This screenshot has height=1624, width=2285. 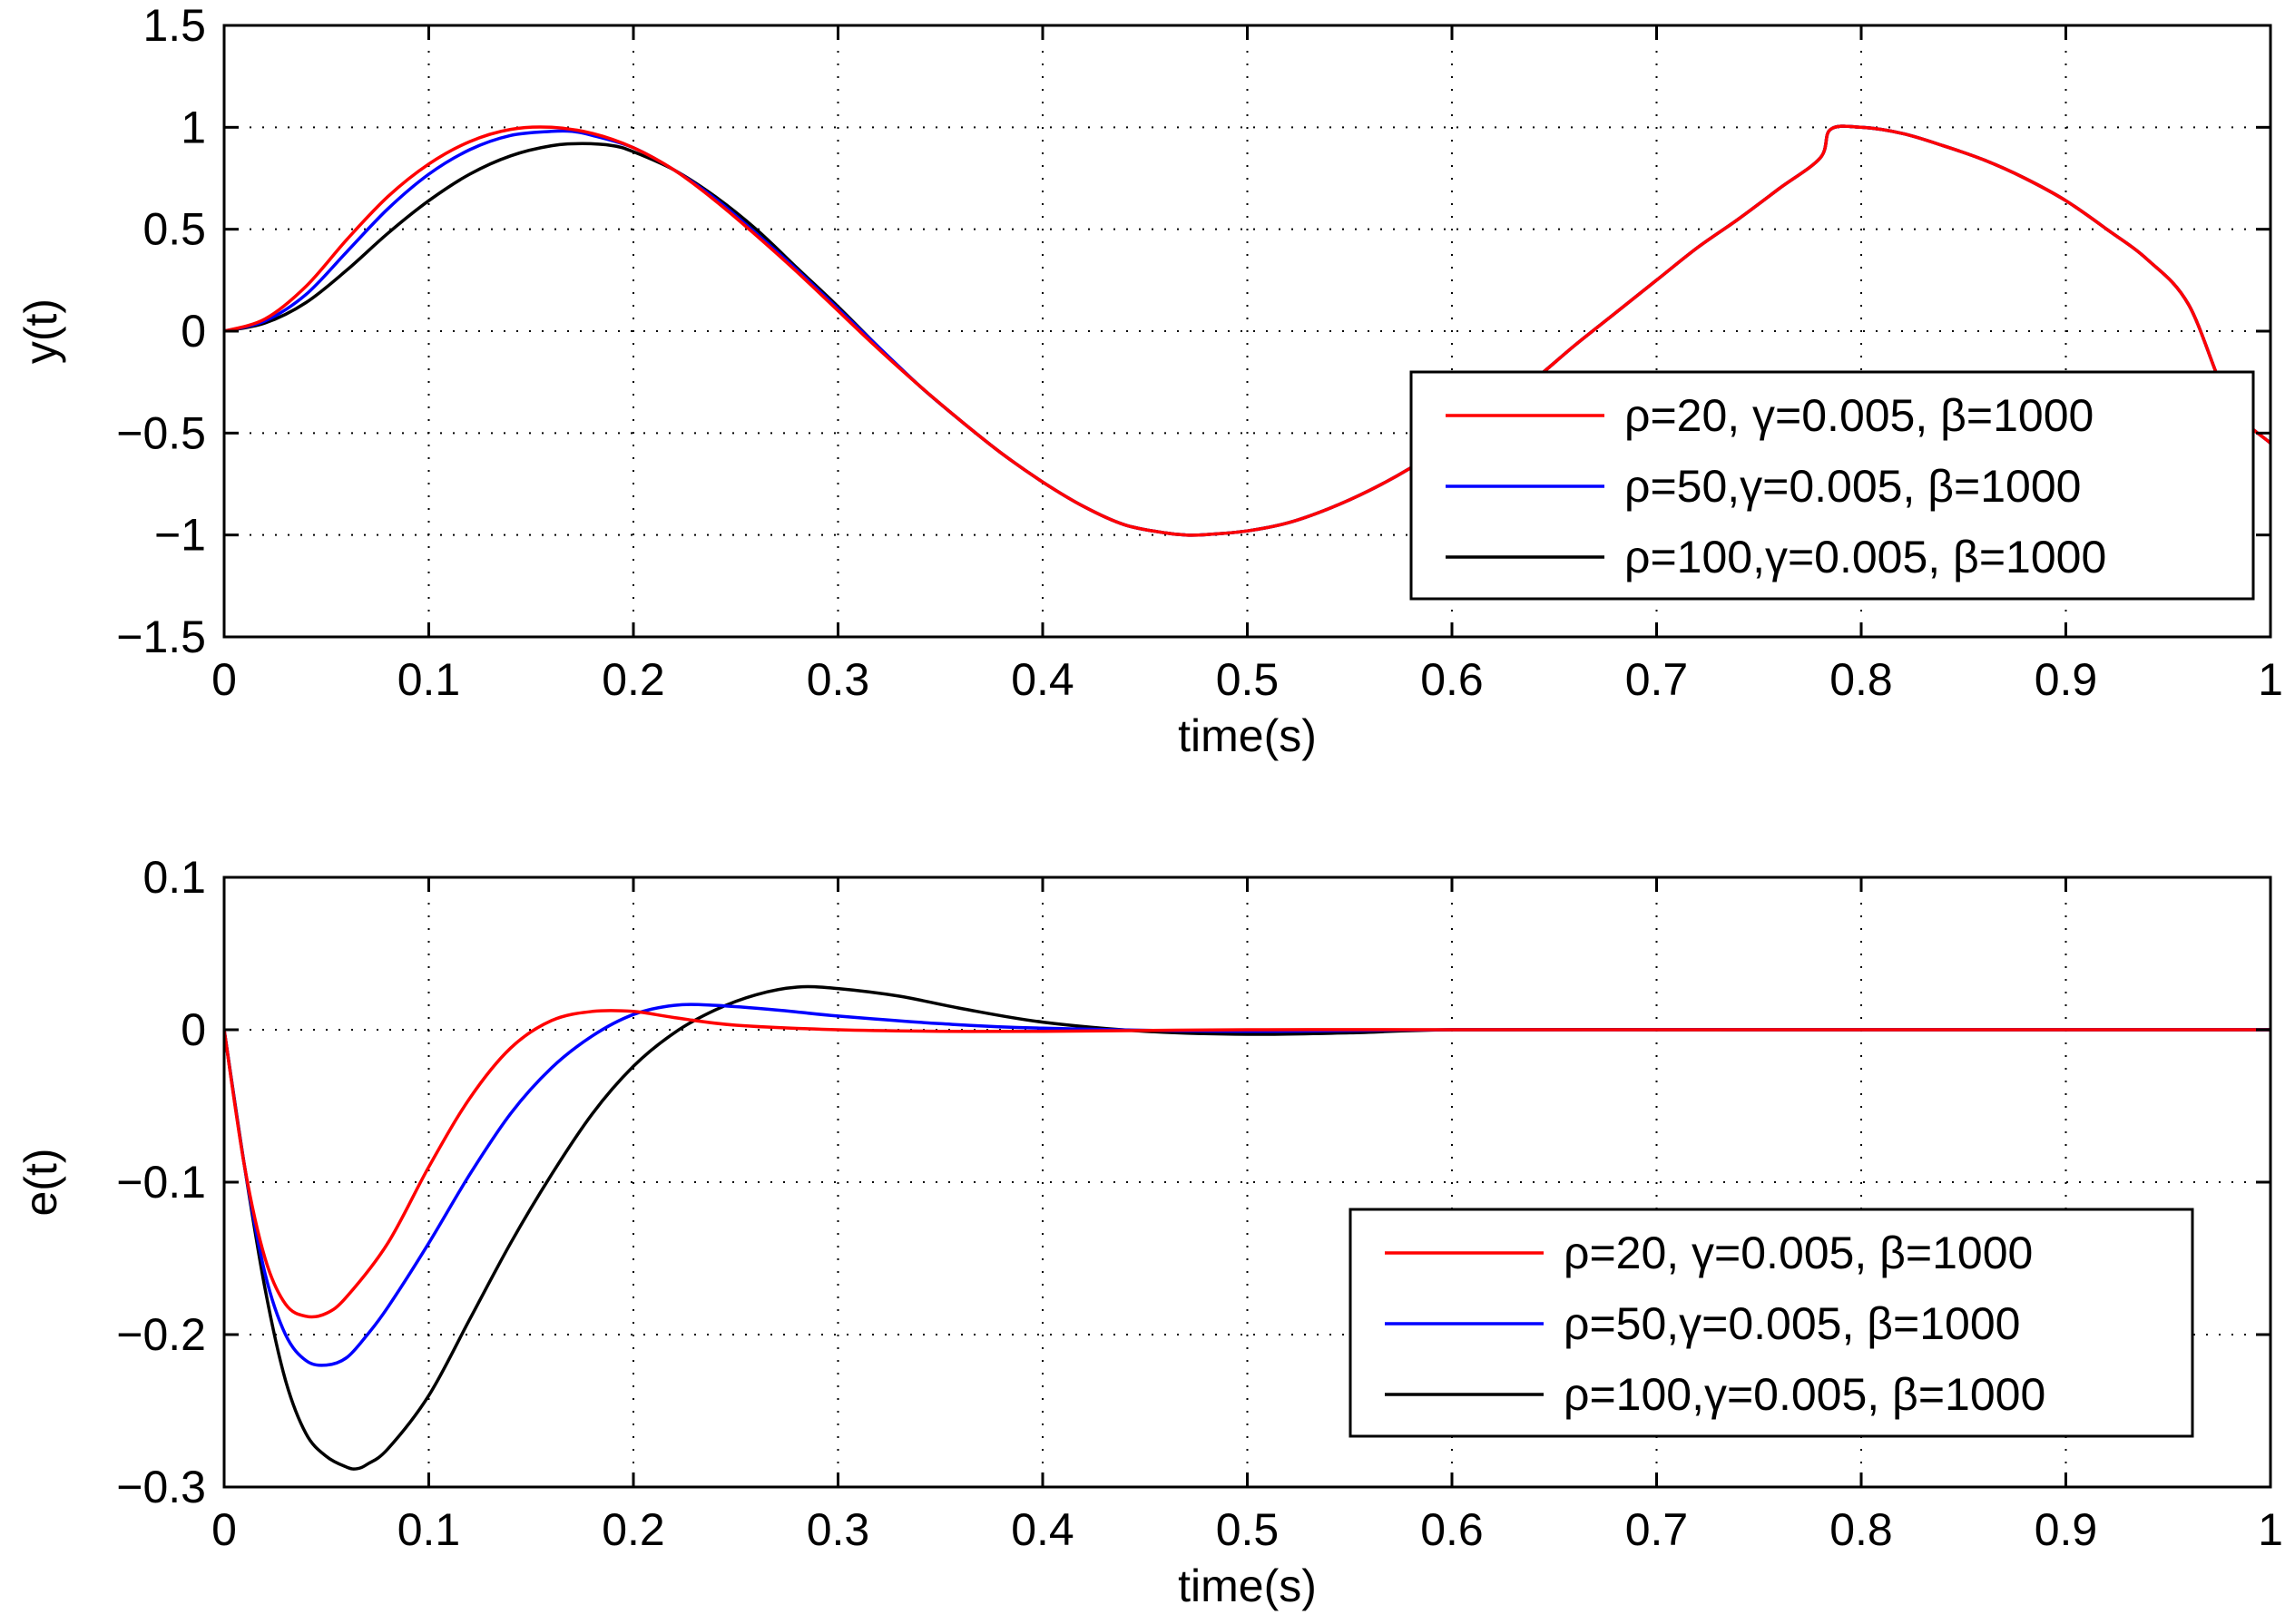 I want to click on y-tick-label: −1, so click(x=180, y=535).